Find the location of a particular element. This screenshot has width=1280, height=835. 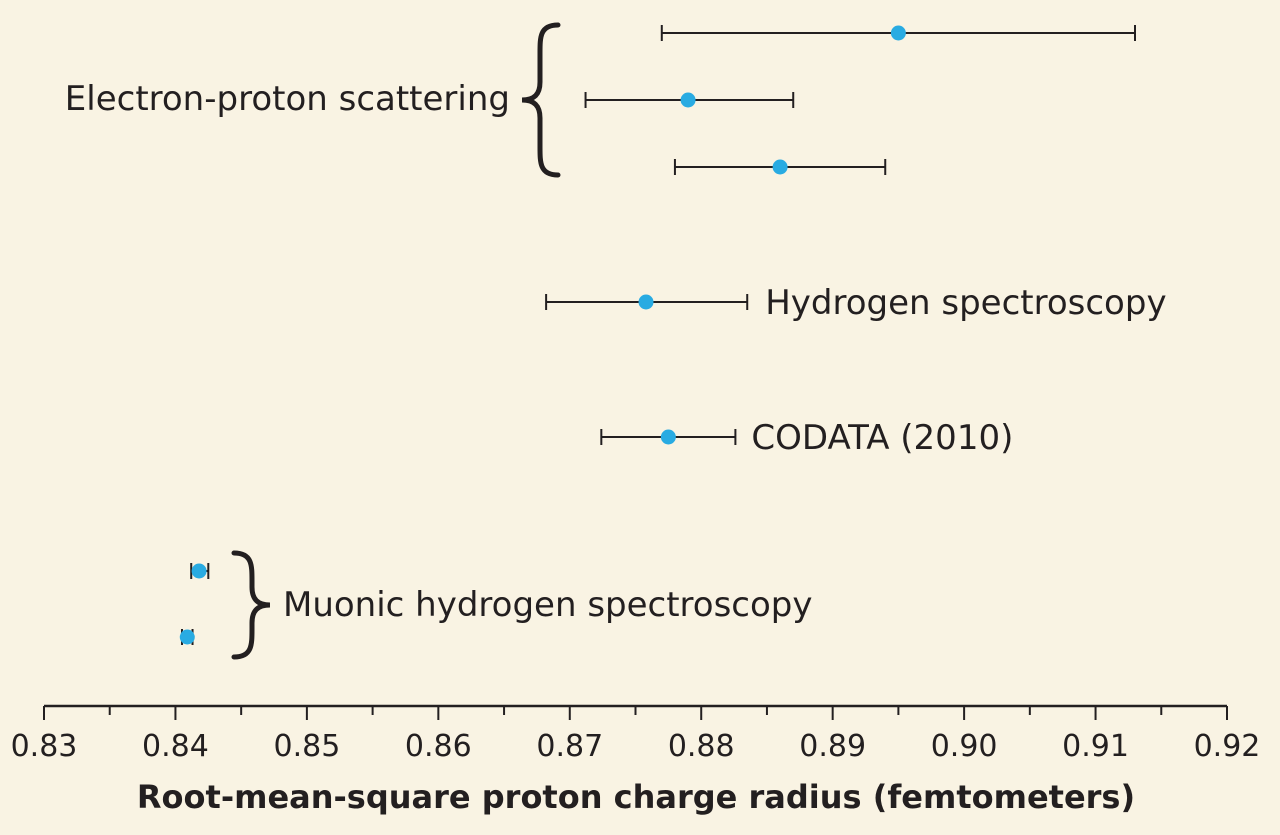

x-tick-label: 0.92 is located at coordinates (1227, 746).